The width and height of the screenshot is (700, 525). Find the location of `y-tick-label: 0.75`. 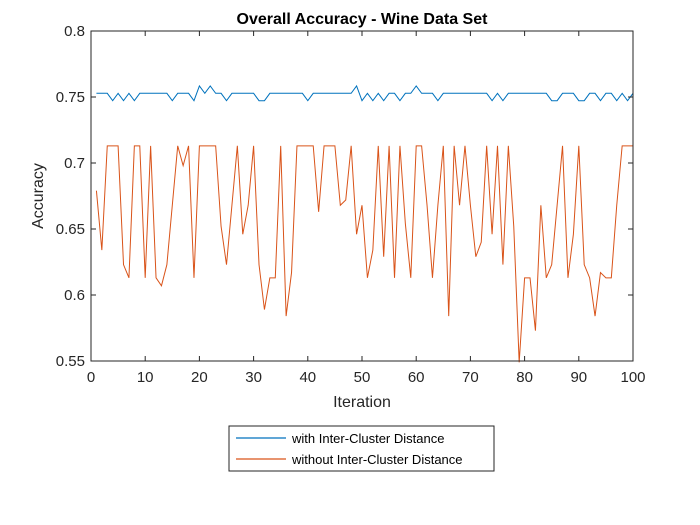

y-tick-label: 0.75 is located at coordinates (70, 97).